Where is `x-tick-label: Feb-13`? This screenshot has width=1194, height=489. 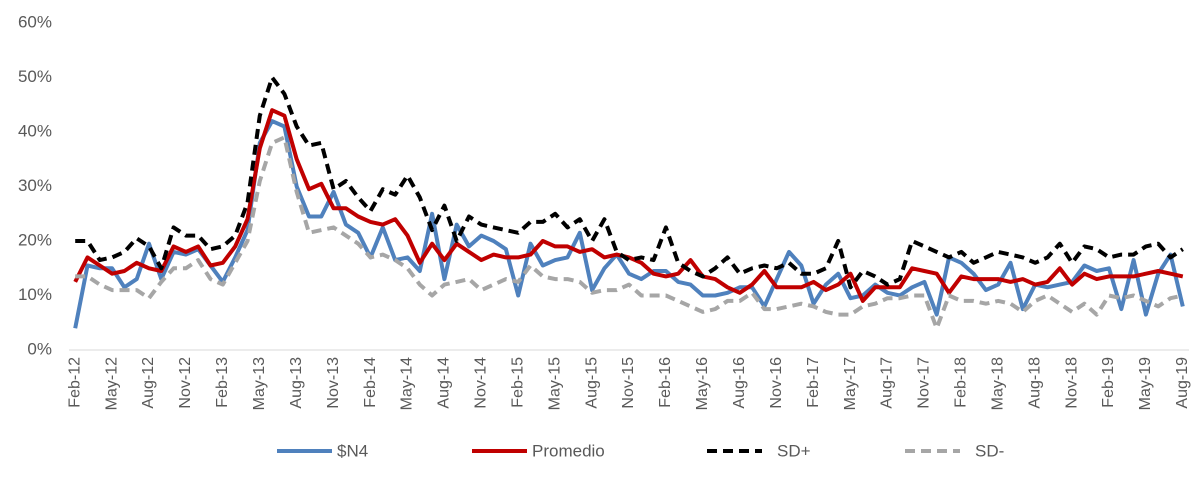
x-tick-label: Feb-13 is located at coordinates (222, 382).